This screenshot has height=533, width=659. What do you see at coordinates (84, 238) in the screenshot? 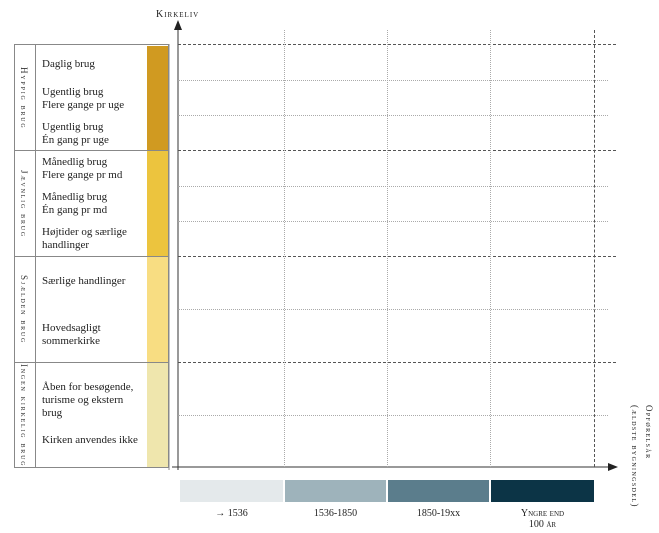
I see `row-label-hoejtider: Højtider og særlige handlinger` at bounding box center [84, 238].